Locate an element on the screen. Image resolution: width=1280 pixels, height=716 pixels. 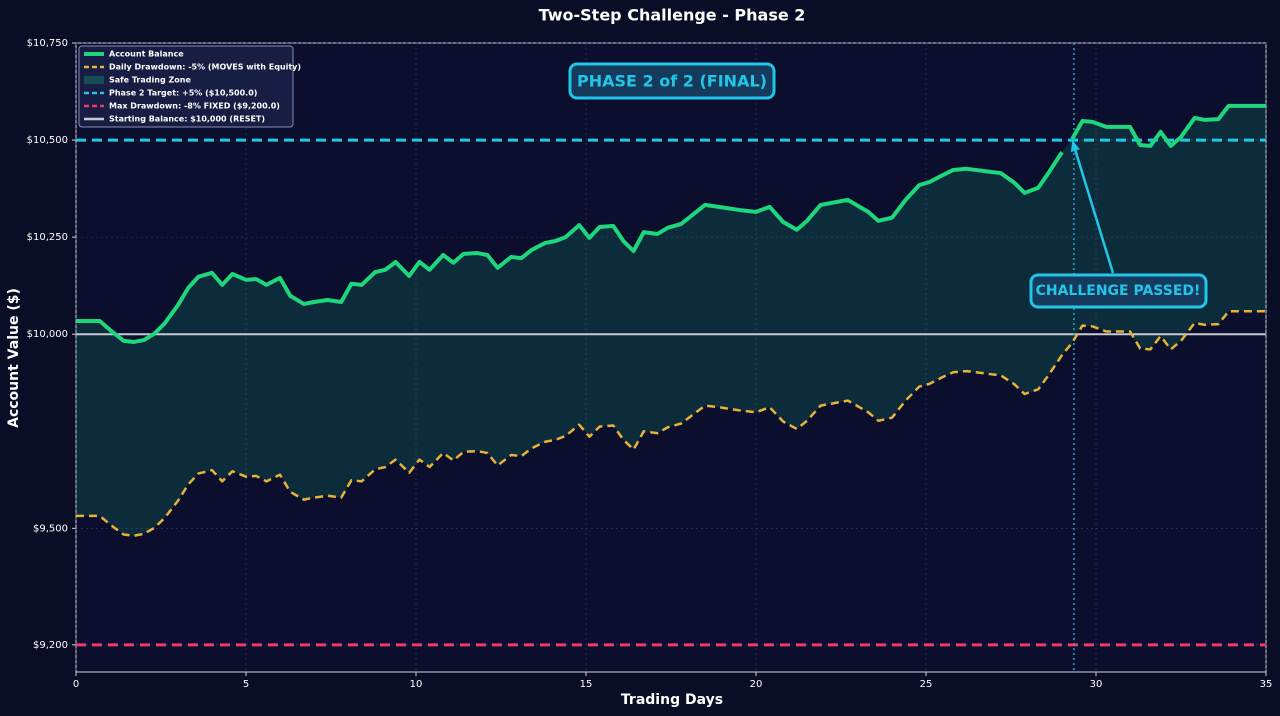
x-tick-label: 20 is located at coordinates (756, 684).